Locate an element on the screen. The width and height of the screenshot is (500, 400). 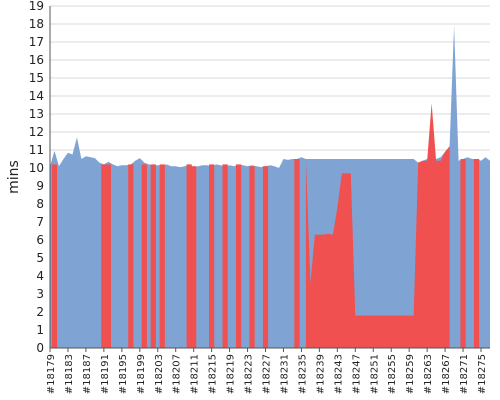
y-tick-label: 0 is located at coordinates (40, 348).